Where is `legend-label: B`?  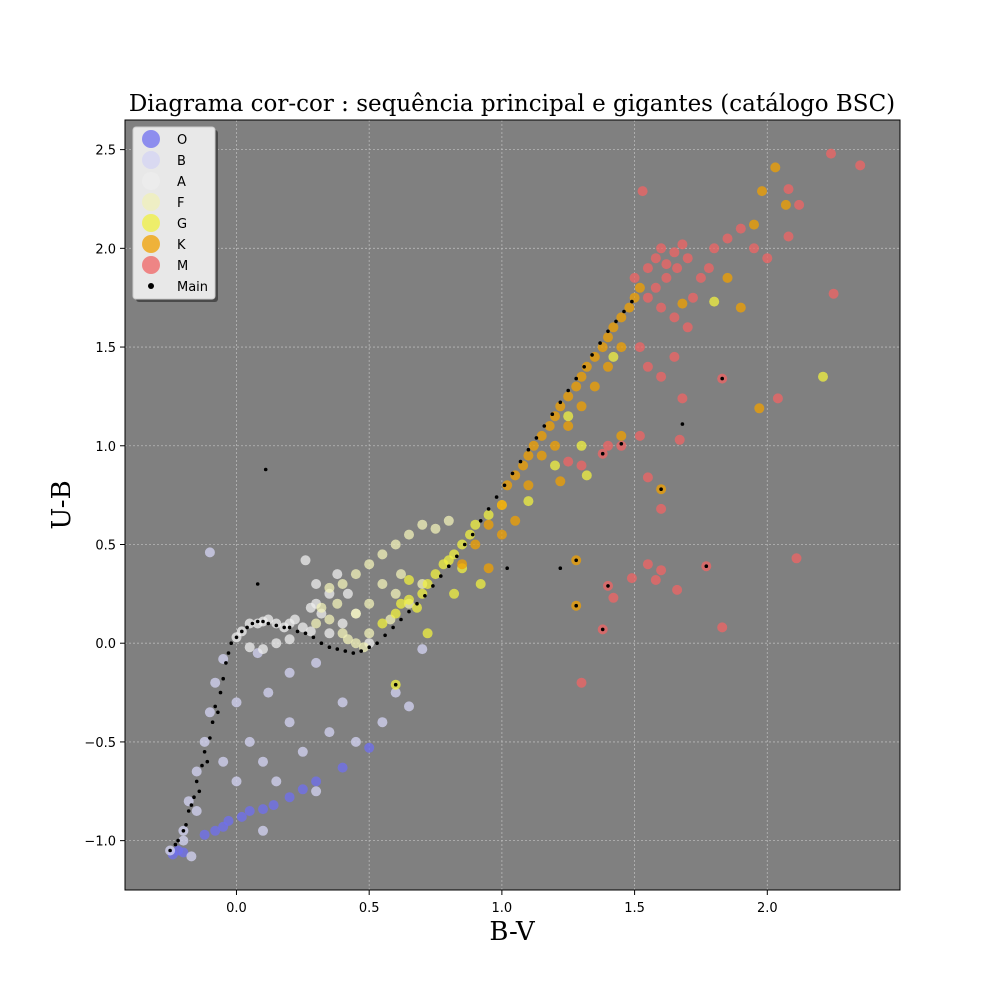 legend-label: B is located at coordinates (181, 161).